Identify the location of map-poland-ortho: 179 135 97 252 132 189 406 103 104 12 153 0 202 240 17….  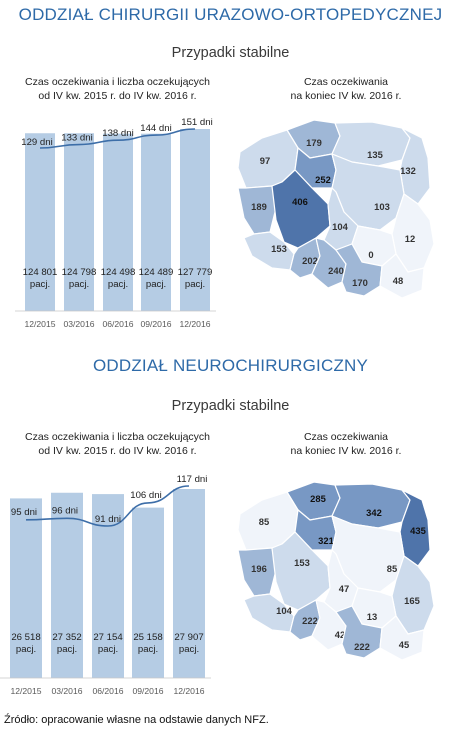
(336, 209).